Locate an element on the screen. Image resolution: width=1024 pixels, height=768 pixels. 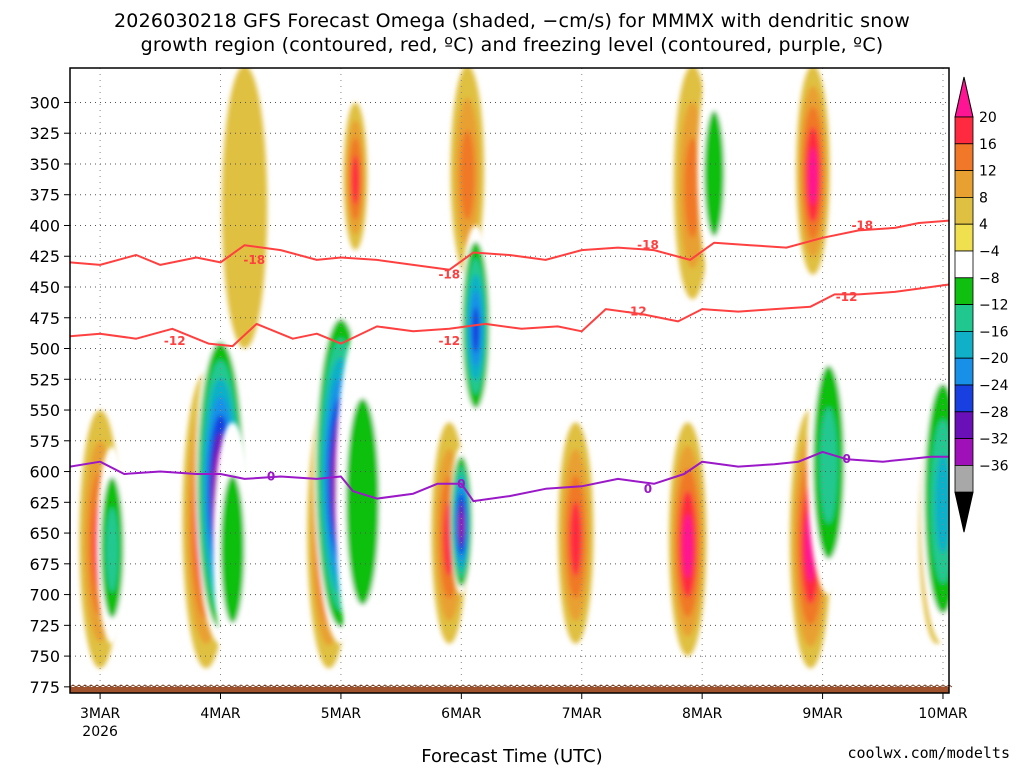
x-tick-label: 4MAR is located at coordinates (220, 714).